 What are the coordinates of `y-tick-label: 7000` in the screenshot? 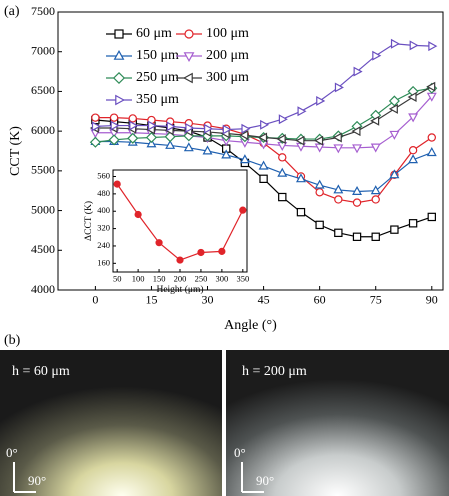 It's located at (43, 50).